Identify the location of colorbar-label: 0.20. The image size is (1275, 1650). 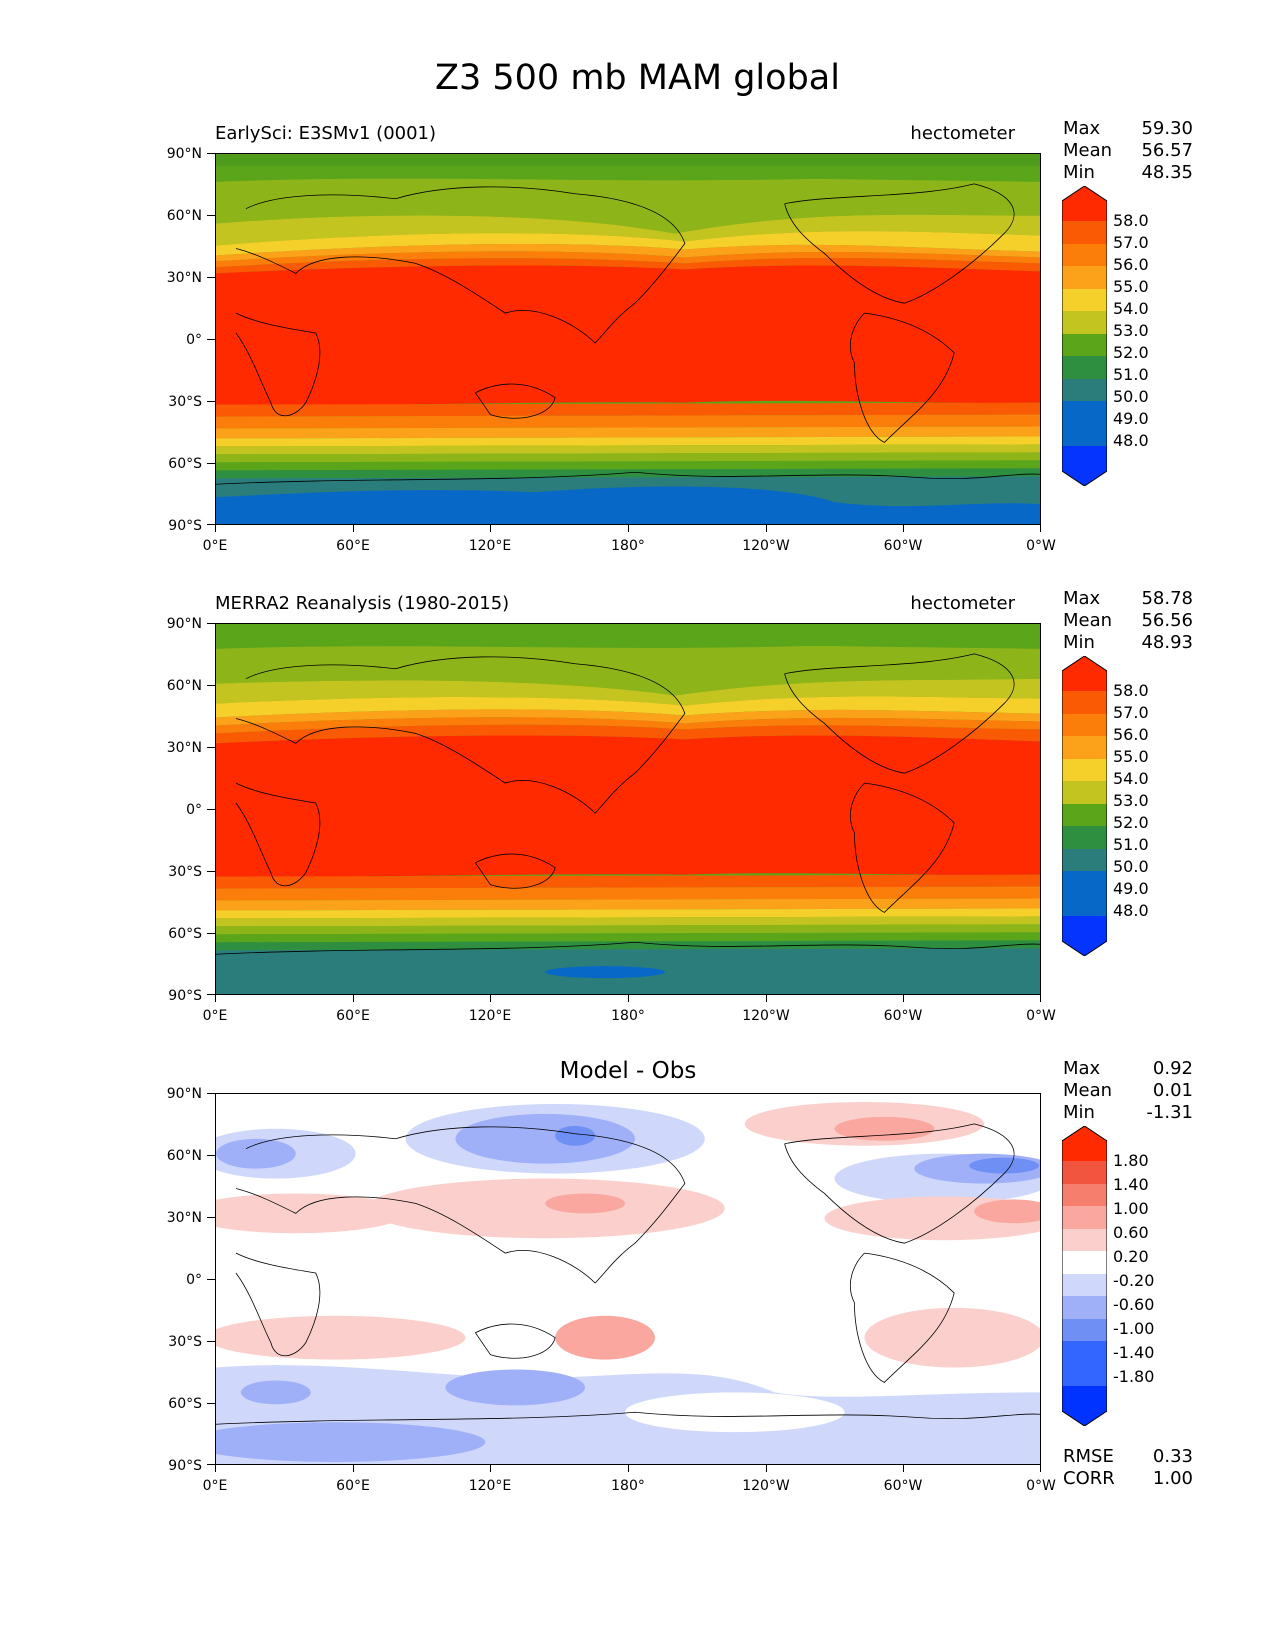
(1131, 1256).